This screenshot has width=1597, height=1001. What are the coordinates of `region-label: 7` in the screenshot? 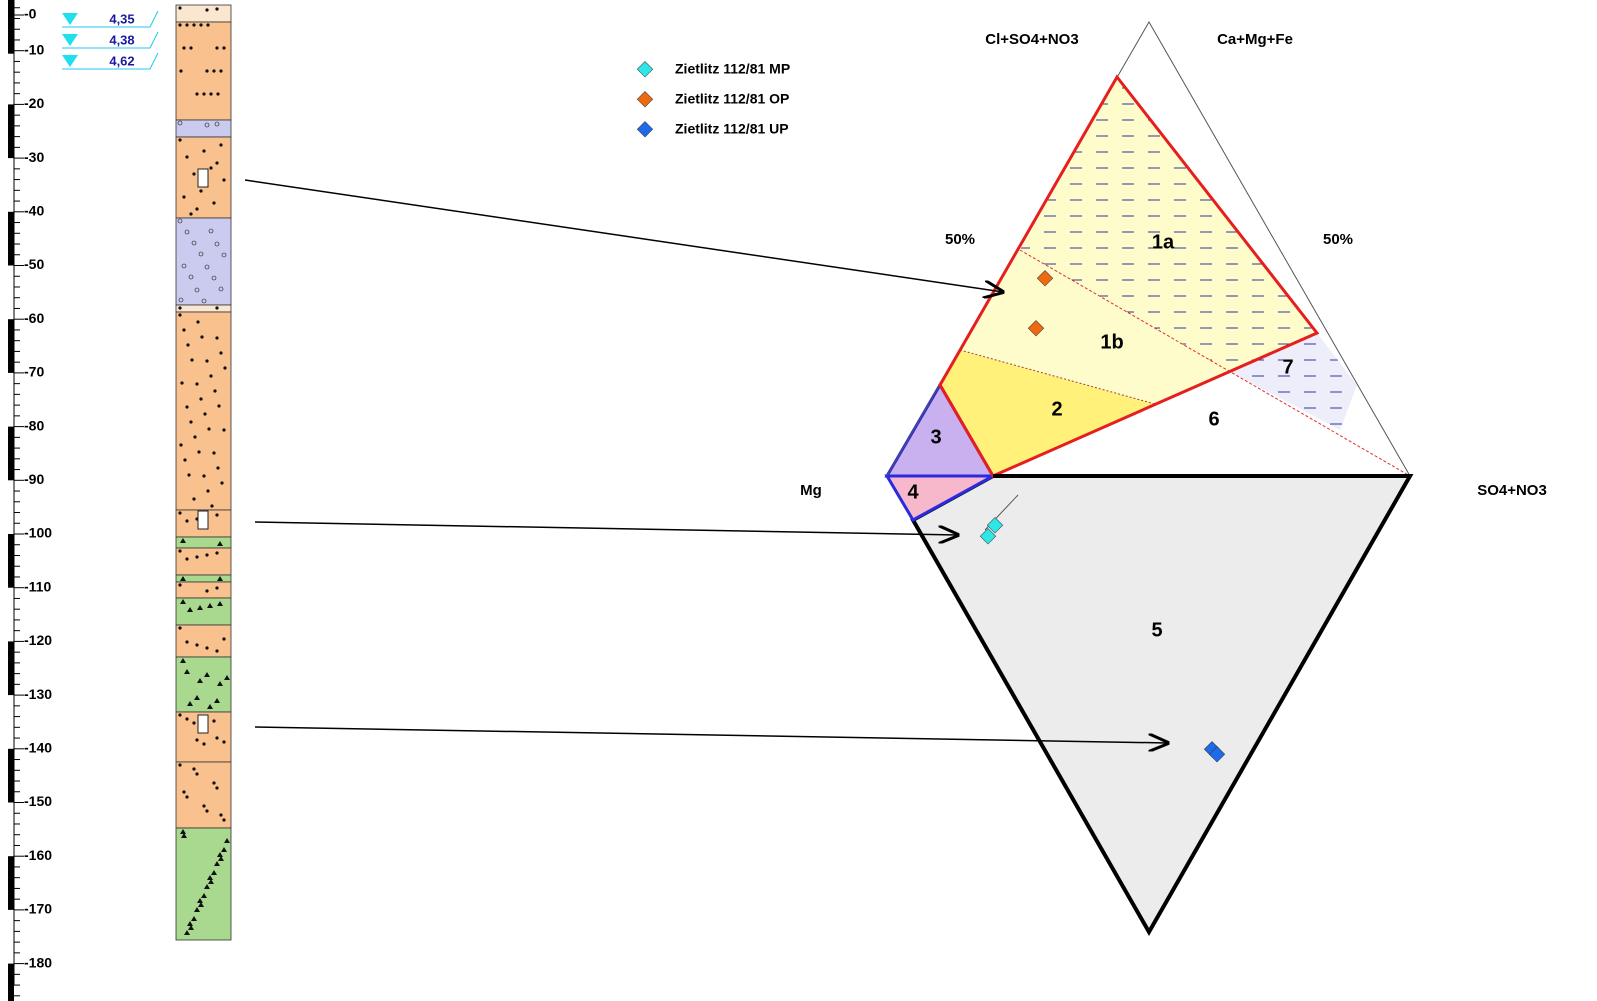 It's located at (1287, 367).